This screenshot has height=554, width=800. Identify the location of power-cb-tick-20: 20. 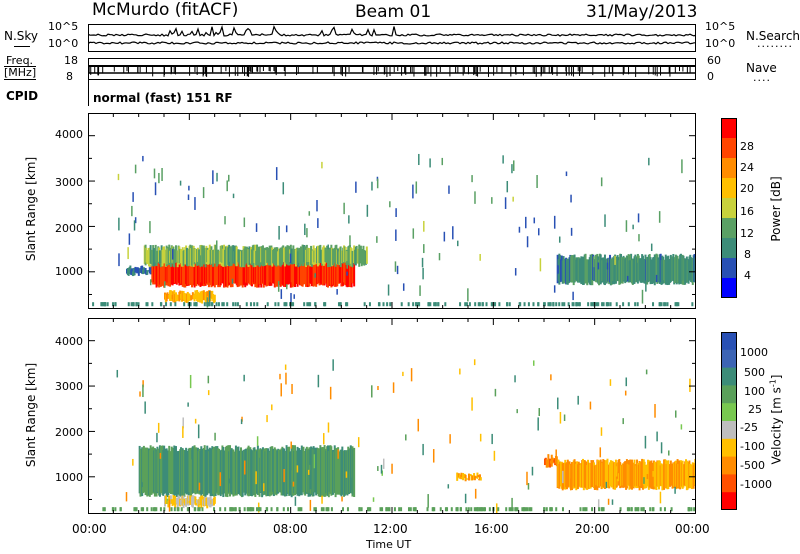
(747, 188).